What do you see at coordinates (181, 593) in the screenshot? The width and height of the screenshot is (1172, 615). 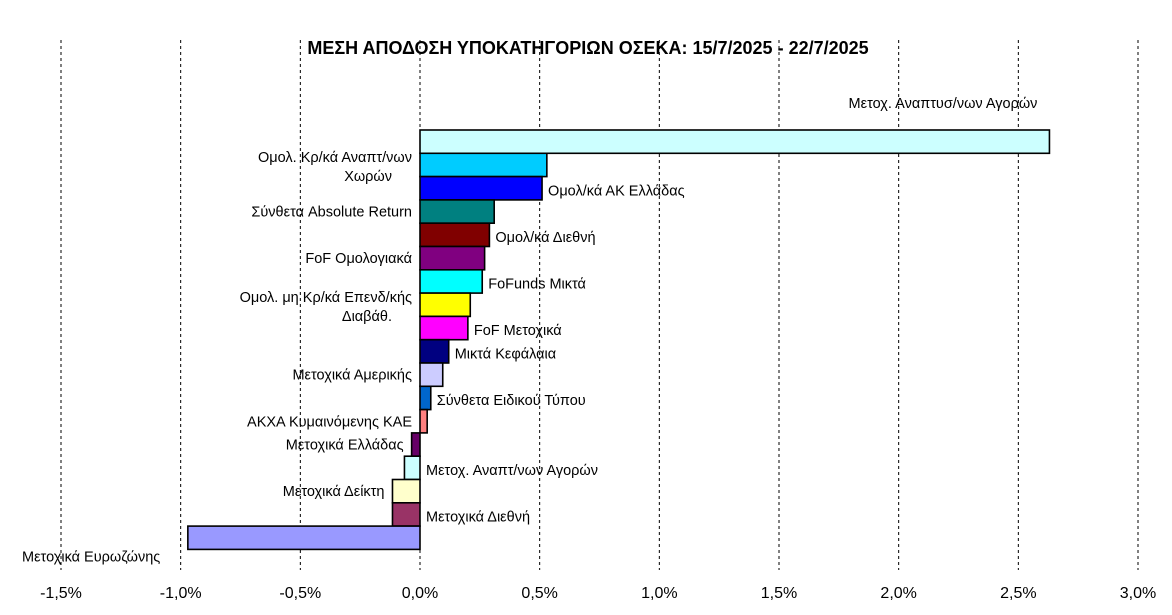 I see `x-tick-label: -1,0%` at bounding box center [181, 593].